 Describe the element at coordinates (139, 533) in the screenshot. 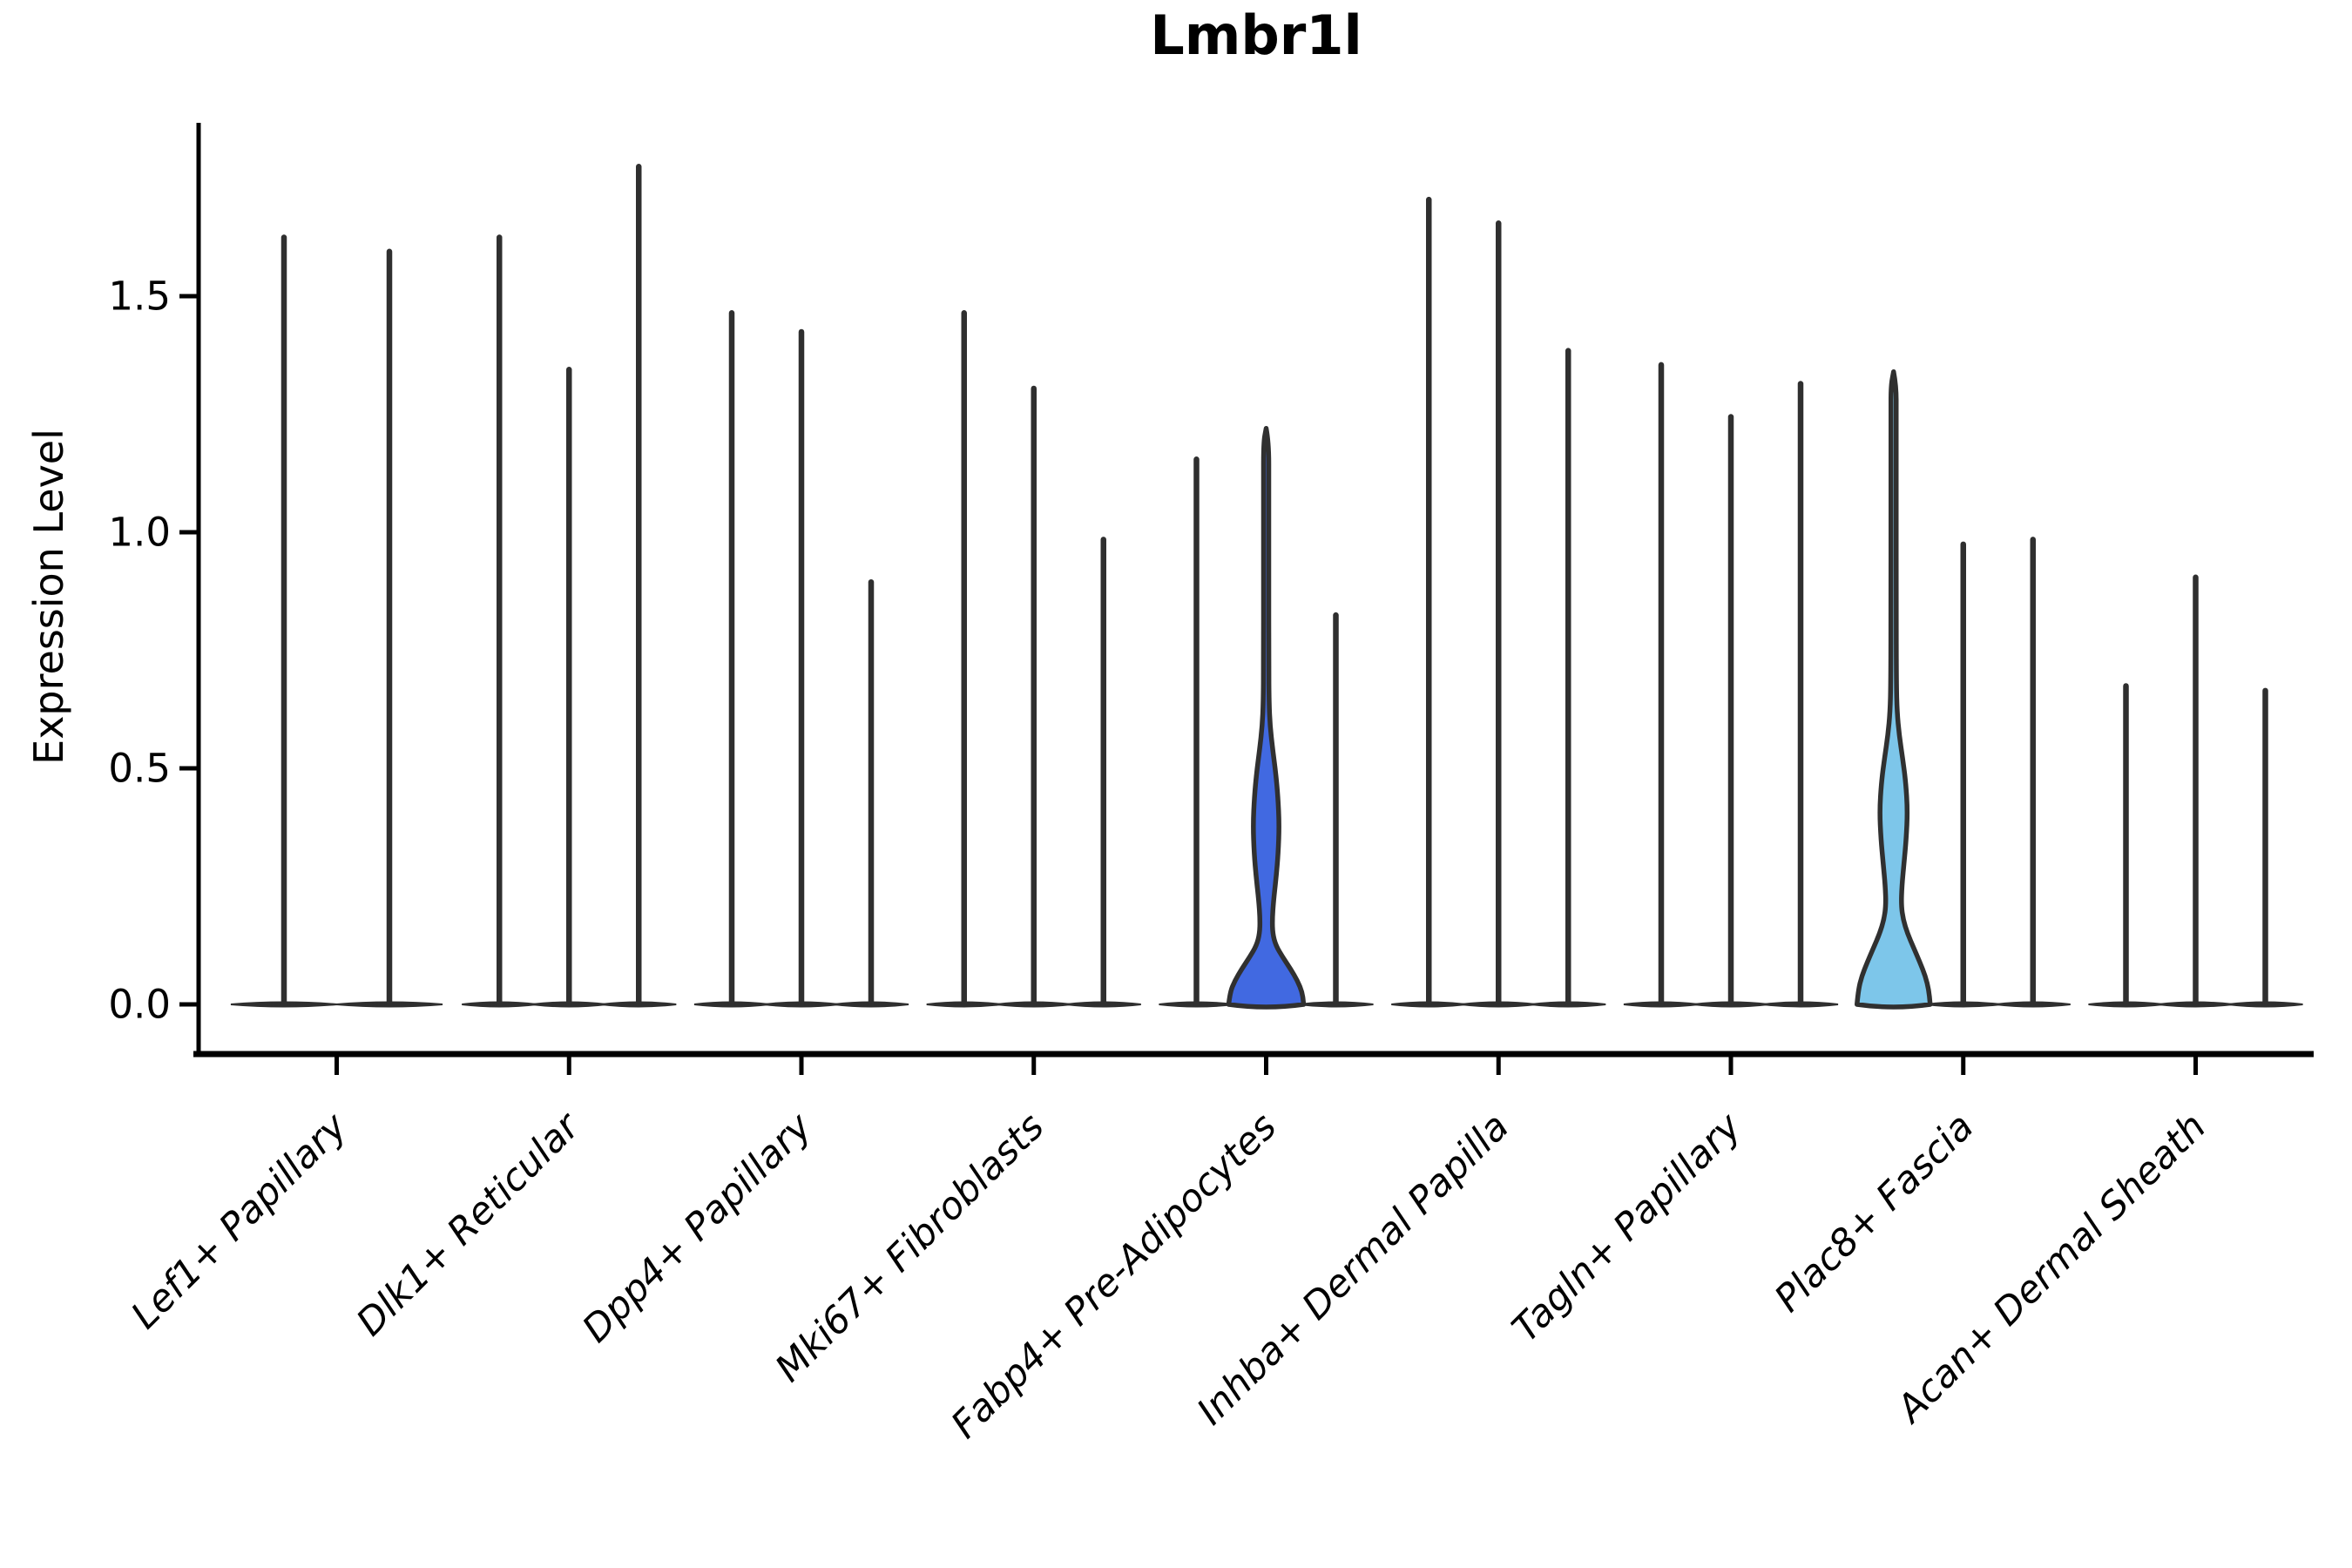

I see `y-tick-label: 1.0` at that location.